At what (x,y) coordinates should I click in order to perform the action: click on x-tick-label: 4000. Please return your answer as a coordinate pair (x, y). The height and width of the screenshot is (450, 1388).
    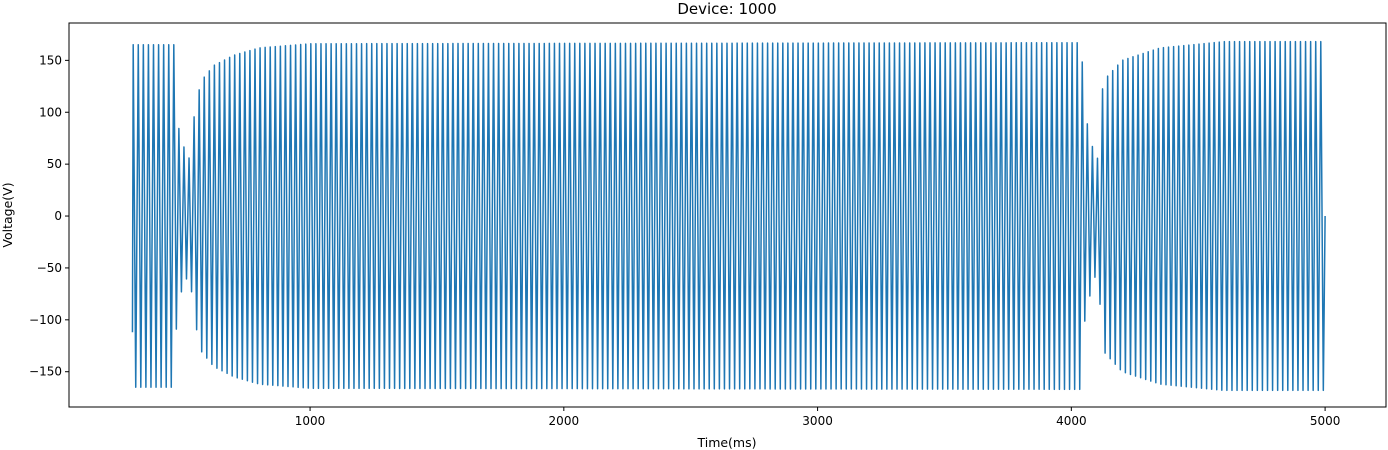
    Looking at the image, I should click on (1071, 421).